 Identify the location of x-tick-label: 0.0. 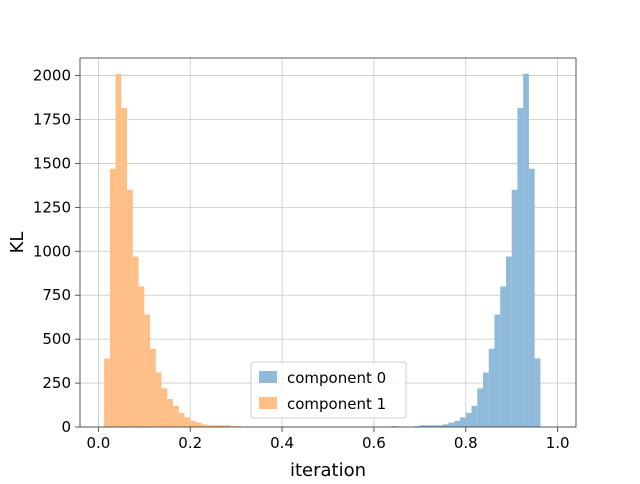
(98, 443).